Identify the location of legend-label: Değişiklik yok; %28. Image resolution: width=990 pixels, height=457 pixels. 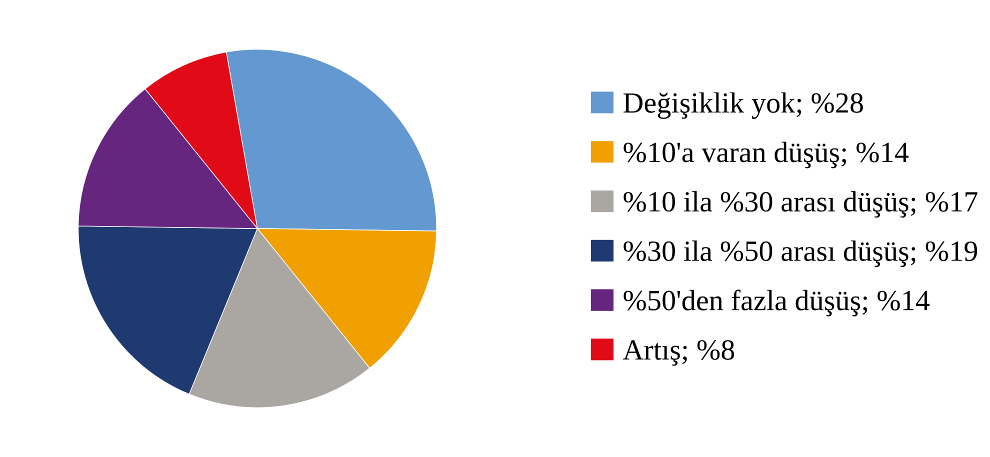
(743, 105).